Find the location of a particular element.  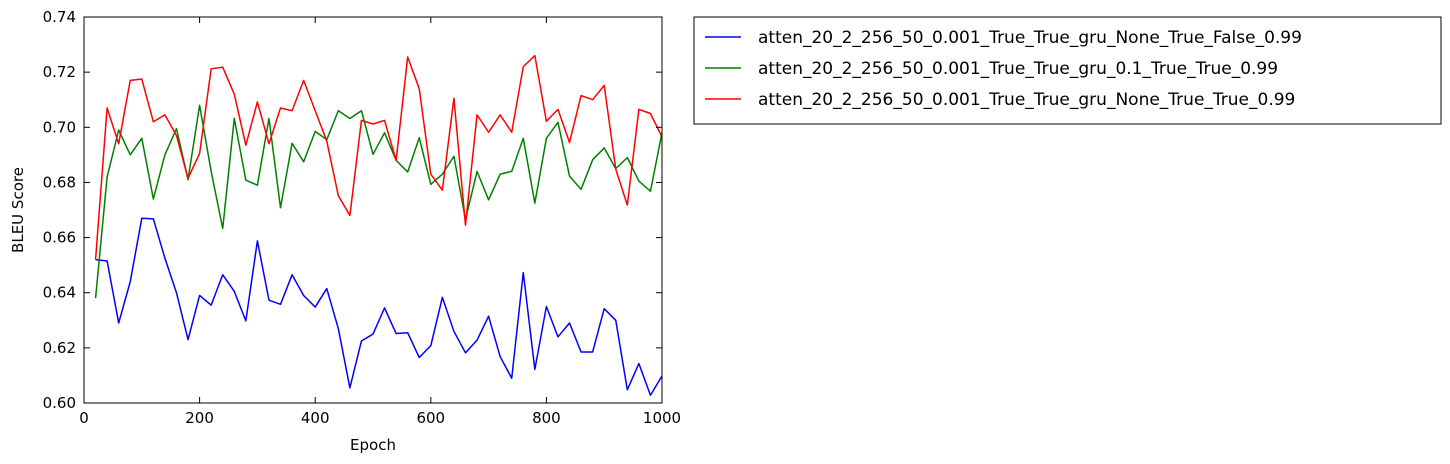

y-tick-label: 0.72 is located at coordinates (59, 72).